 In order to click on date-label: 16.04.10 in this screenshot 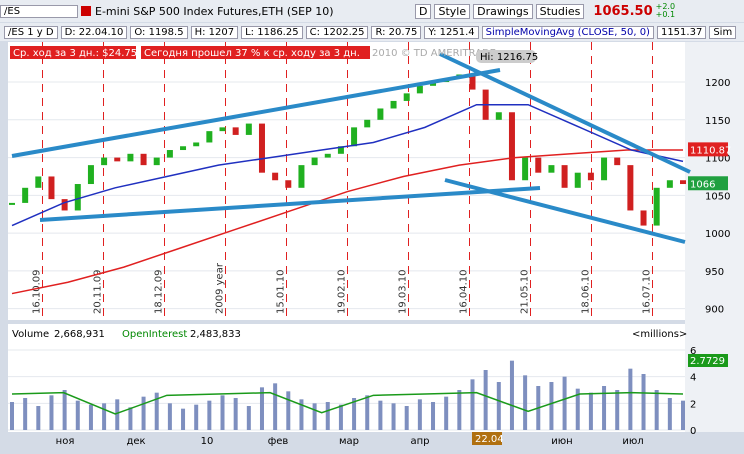, I will do `click(464, 291)`.